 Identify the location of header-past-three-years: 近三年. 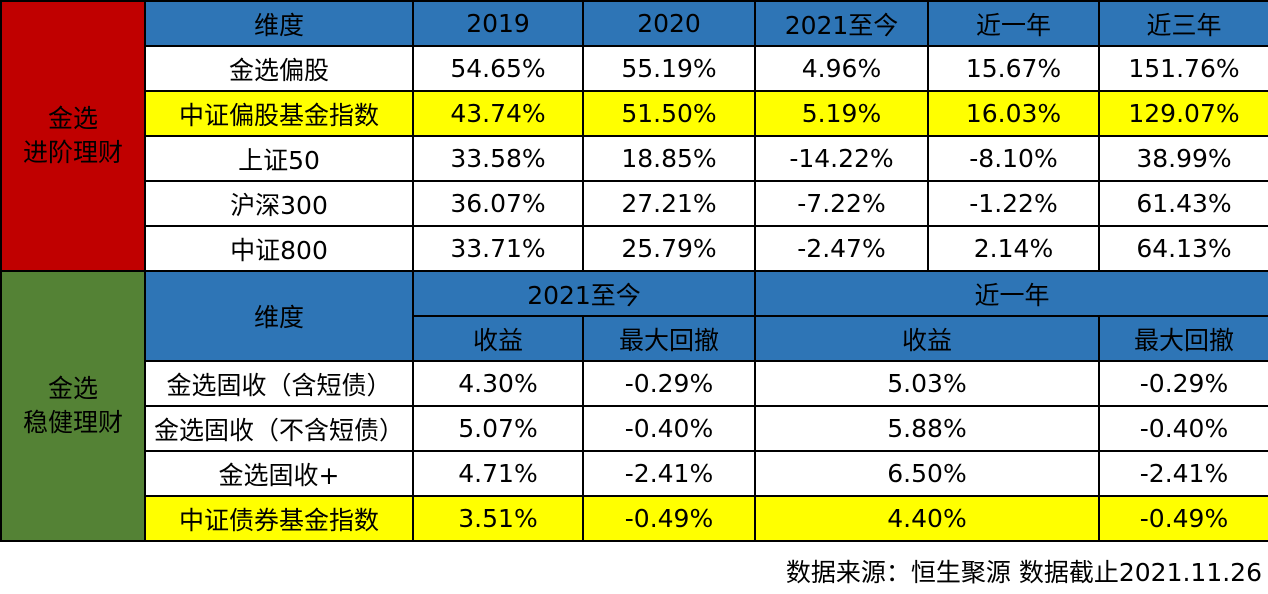
(1183, 23).